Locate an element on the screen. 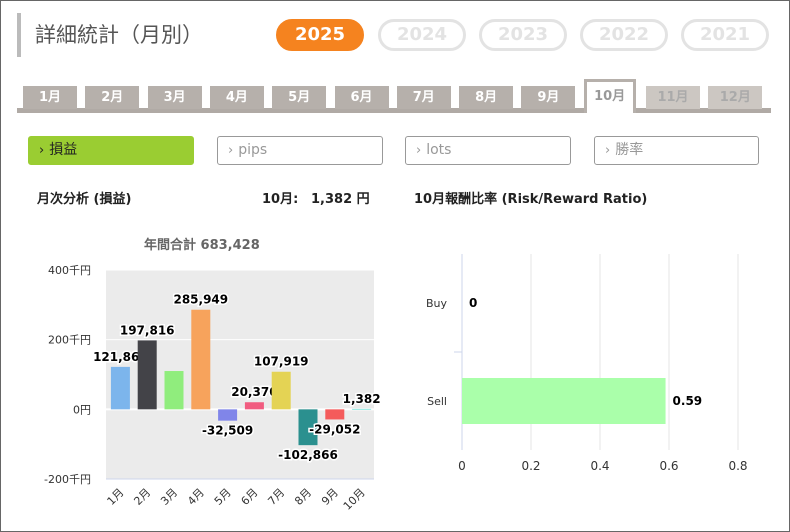  bar-2月 is located at coordinates (147, 375).